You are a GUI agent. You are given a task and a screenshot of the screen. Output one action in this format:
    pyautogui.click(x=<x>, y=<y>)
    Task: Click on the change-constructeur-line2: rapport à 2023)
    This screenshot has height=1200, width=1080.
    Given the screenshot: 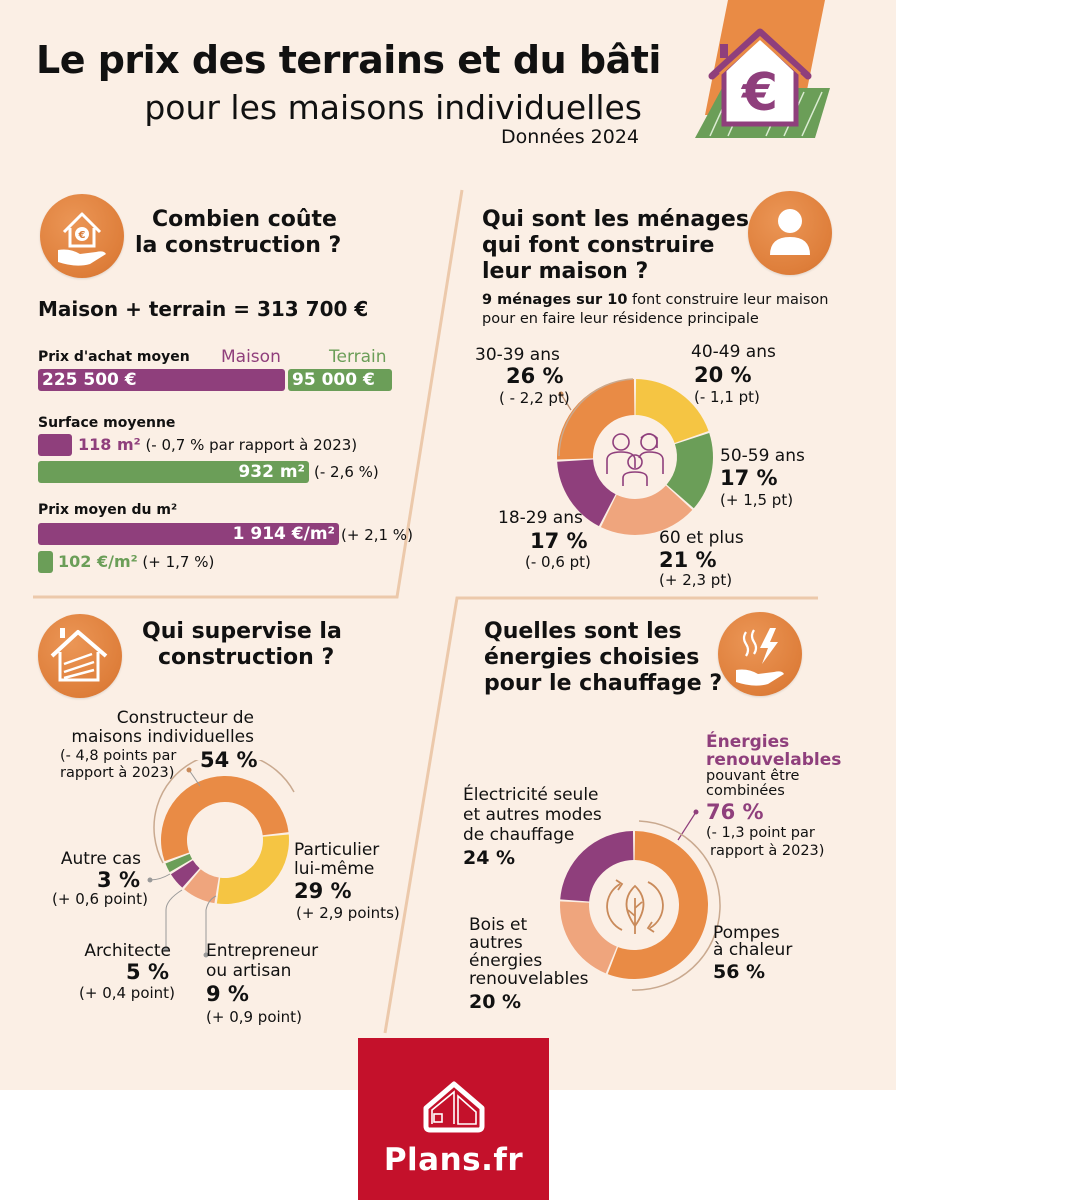 What is the action you would take?
    pyautogui.click(x=117, y=773)
    